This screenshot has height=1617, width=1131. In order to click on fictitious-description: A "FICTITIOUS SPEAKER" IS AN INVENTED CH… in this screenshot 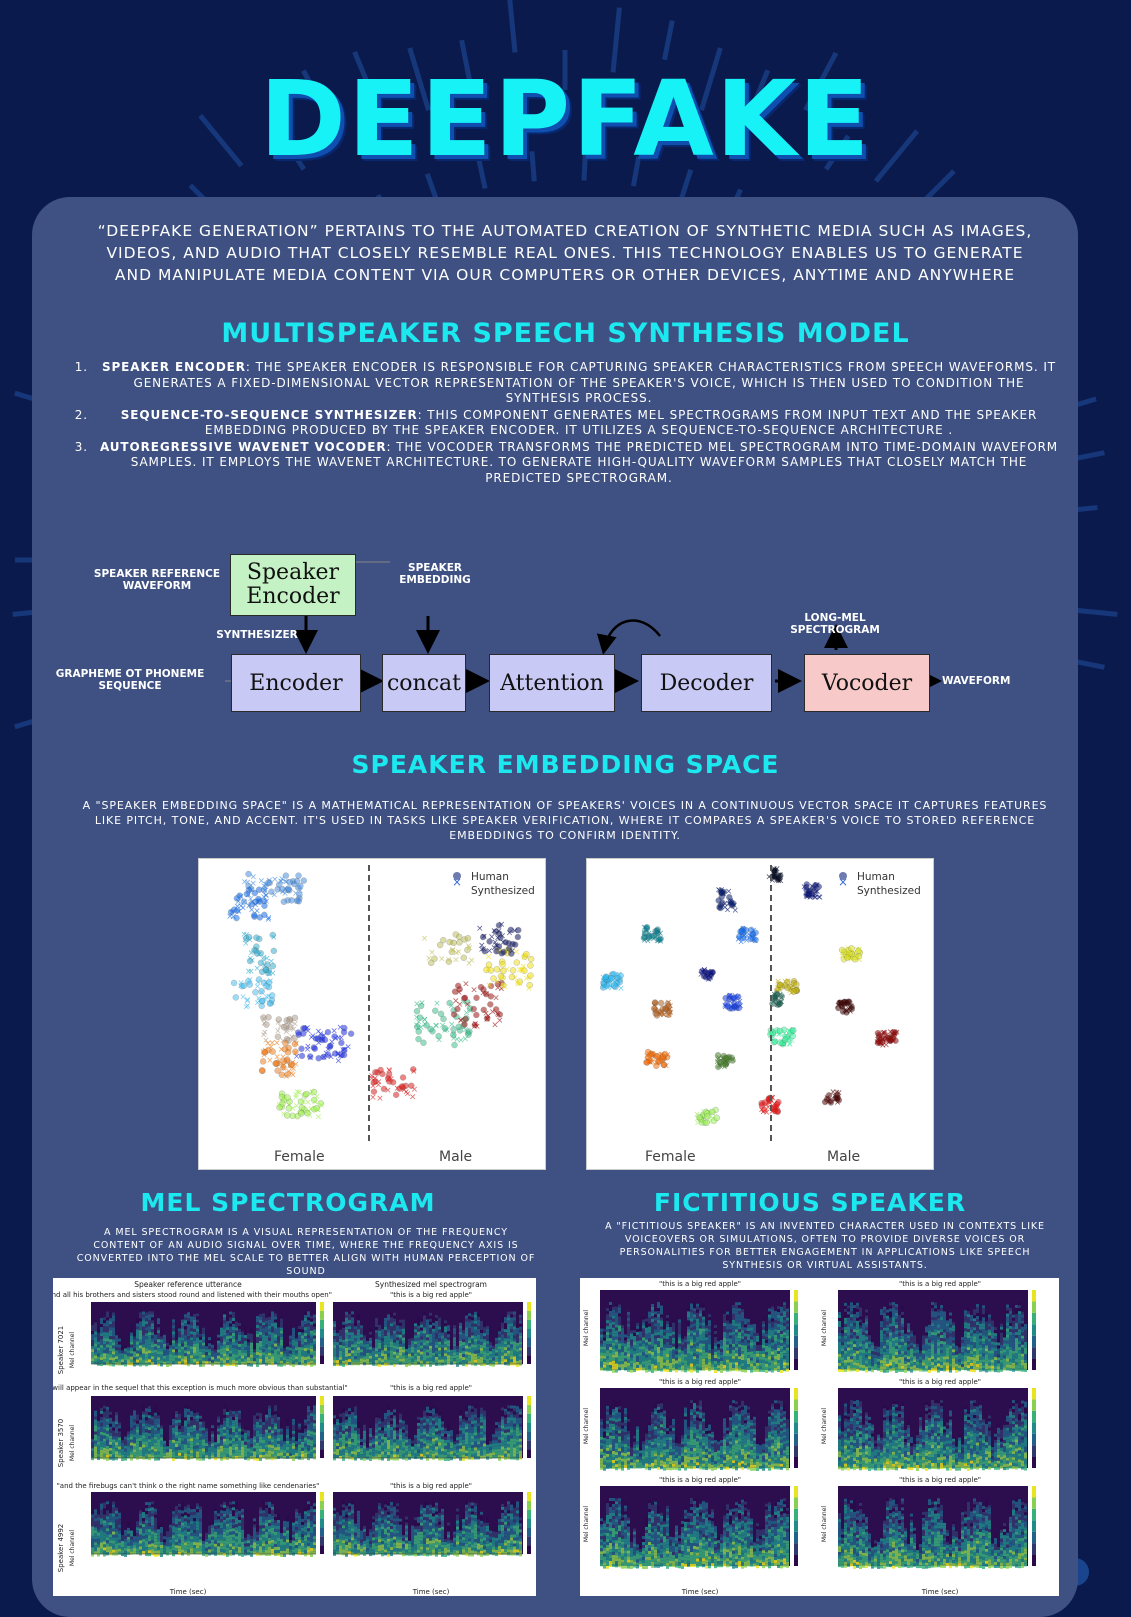, I will do `click(825, 1246)`.